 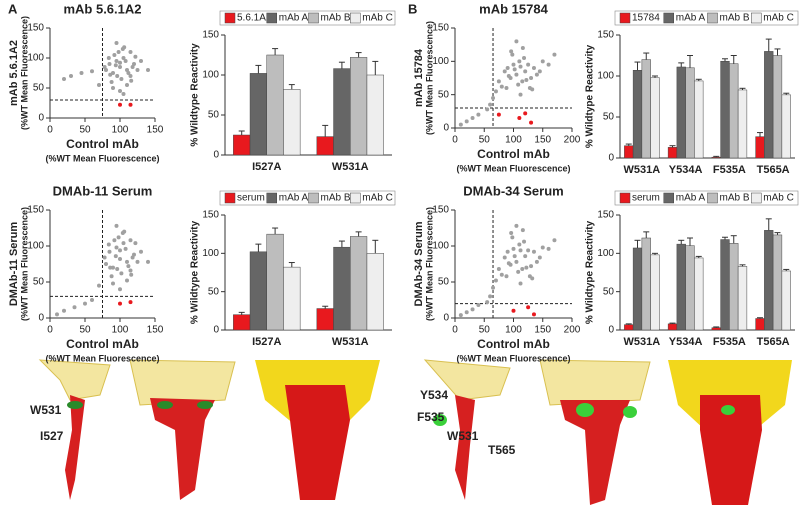 I want to click on y-axis-title: % Wildtype Reactivity, so click(x=590, y=272).